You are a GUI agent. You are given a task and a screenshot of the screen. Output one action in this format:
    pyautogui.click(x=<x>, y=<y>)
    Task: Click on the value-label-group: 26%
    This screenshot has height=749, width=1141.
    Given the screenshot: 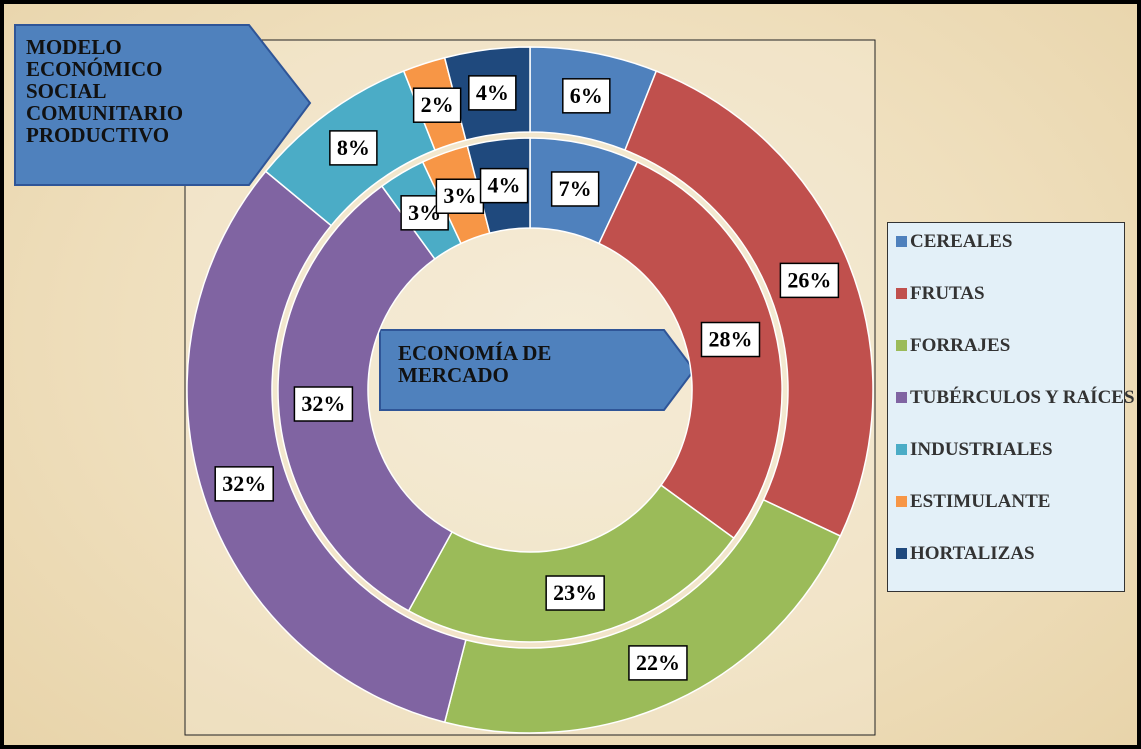 What is the action you would take?
    pyautogui.click(x=809, y=280)
    